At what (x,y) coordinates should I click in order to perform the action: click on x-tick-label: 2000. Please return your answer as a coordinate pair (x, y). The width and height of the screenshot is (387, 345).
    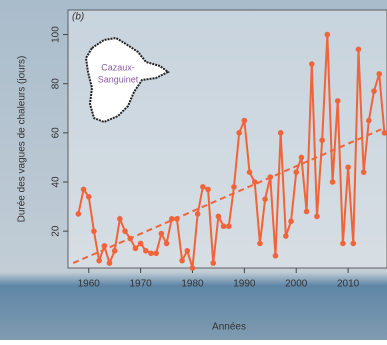
    Looking at the image, I should click on (296, 284).